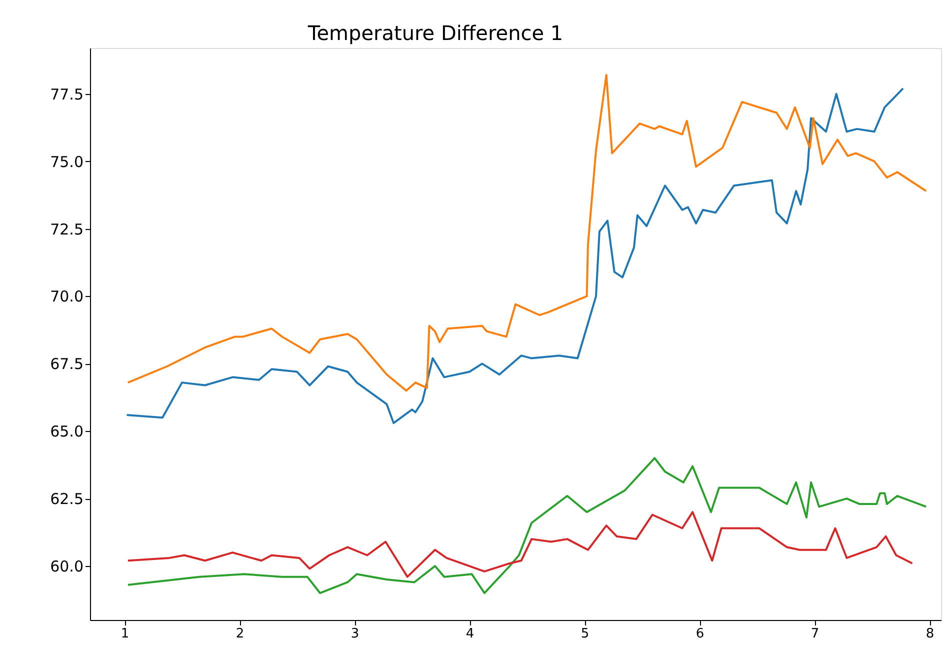  What do you see at coordinates (240, 634) in the screenshot?
I see `x-tick-label: 2` at bounding box center [240, 634].